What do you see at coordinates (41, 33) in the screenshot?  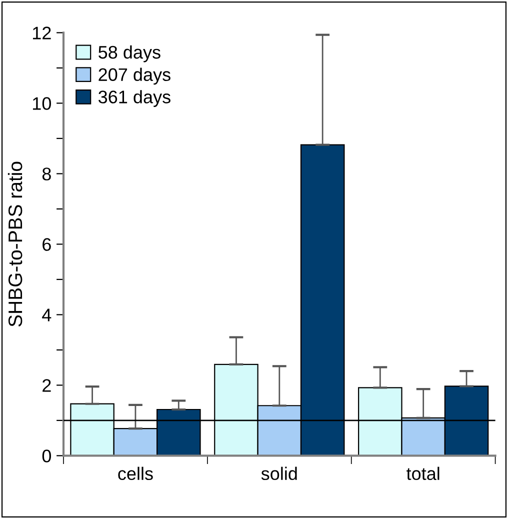 I see `y-tick-label: 12` at bounding box center [41, 33].